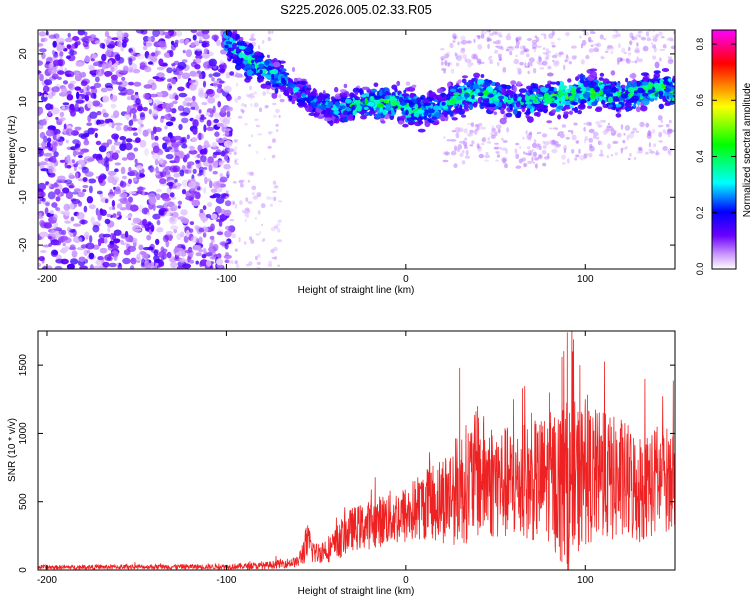 Image resolution: width=750 pixels, height=600 pixels. I want to click on x-tick-label: -200, so click(47, 279).